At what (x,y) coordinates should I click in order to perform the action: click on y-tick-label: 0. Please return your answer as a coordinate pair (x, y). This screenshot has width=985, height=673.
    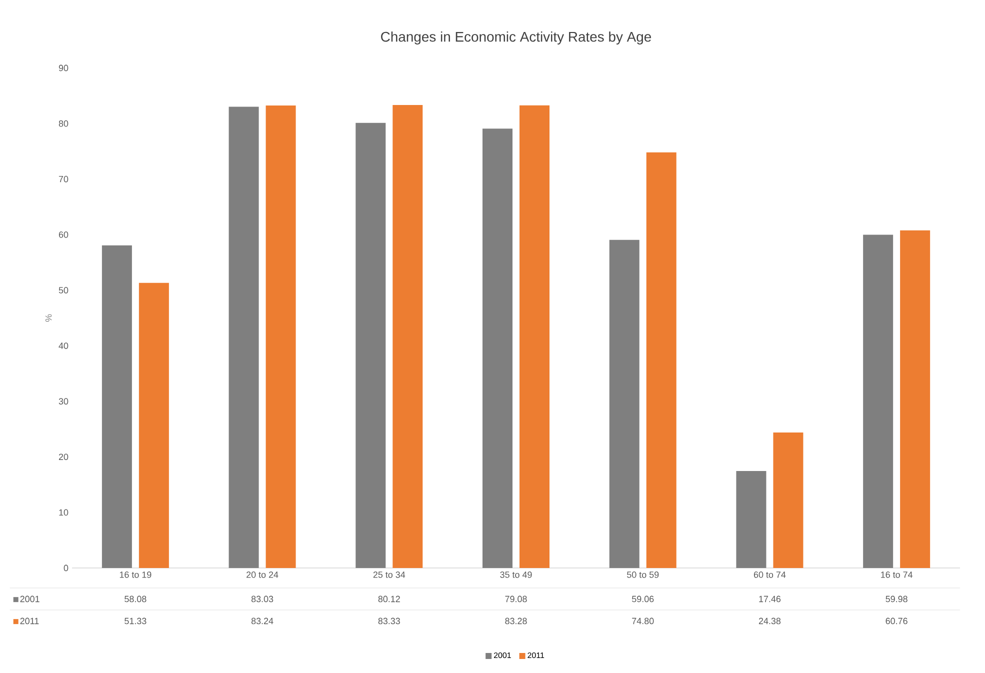
    Looking at the image, I should click on (66, 568).